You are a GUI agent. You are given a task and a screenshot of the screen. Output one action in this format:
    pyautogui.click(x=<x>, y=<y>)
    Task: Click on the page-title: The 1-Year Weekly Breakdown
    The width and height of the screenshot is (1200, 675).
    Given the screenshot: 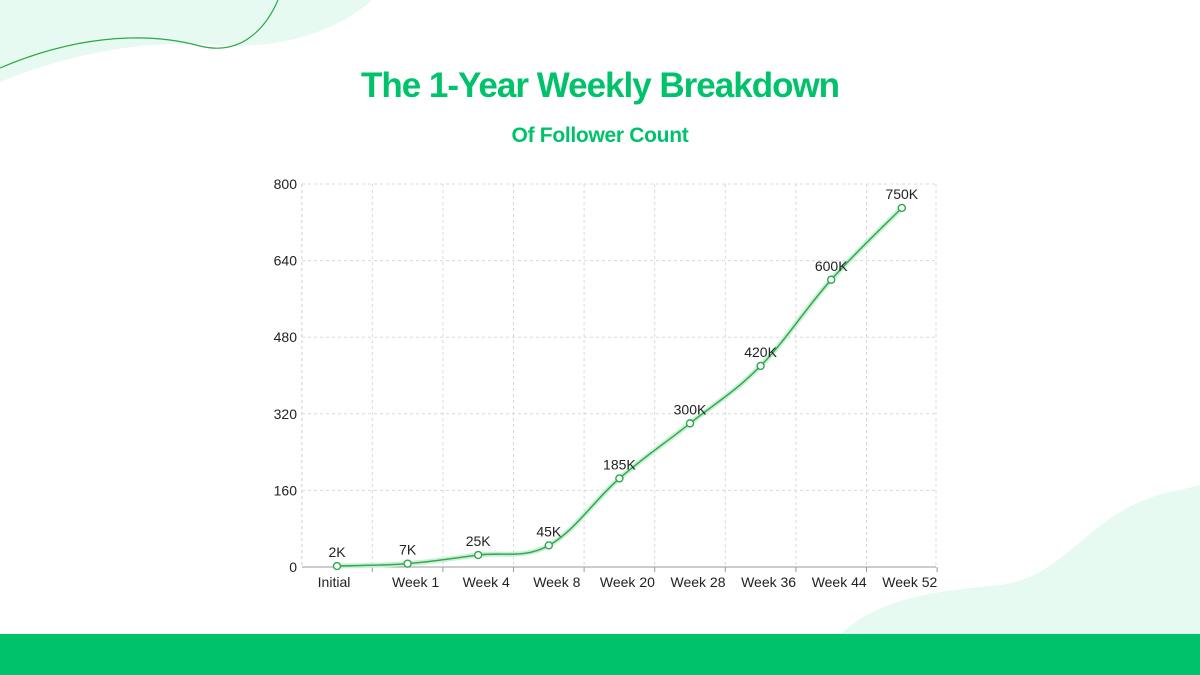 What is the action you would take?
    pyautogui.click(x=600, y=85)
    